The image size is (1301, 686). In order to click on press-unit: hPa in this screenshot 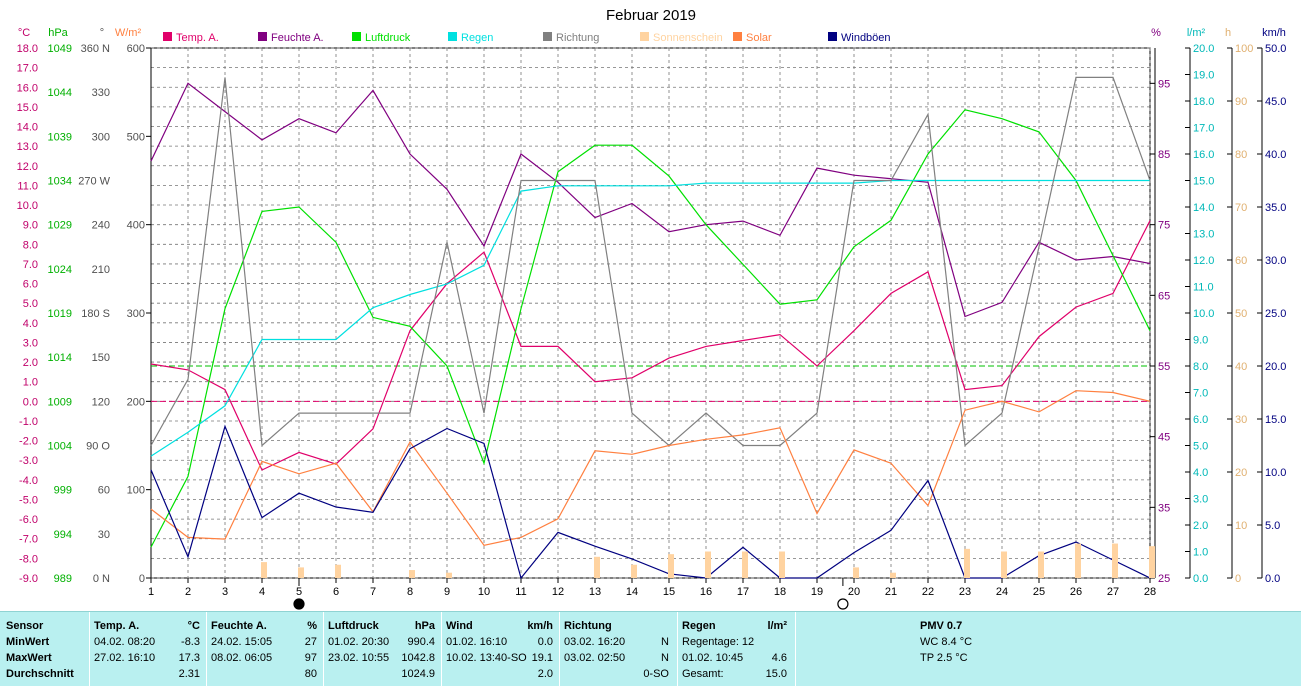, I will do `click(424, 626)`.